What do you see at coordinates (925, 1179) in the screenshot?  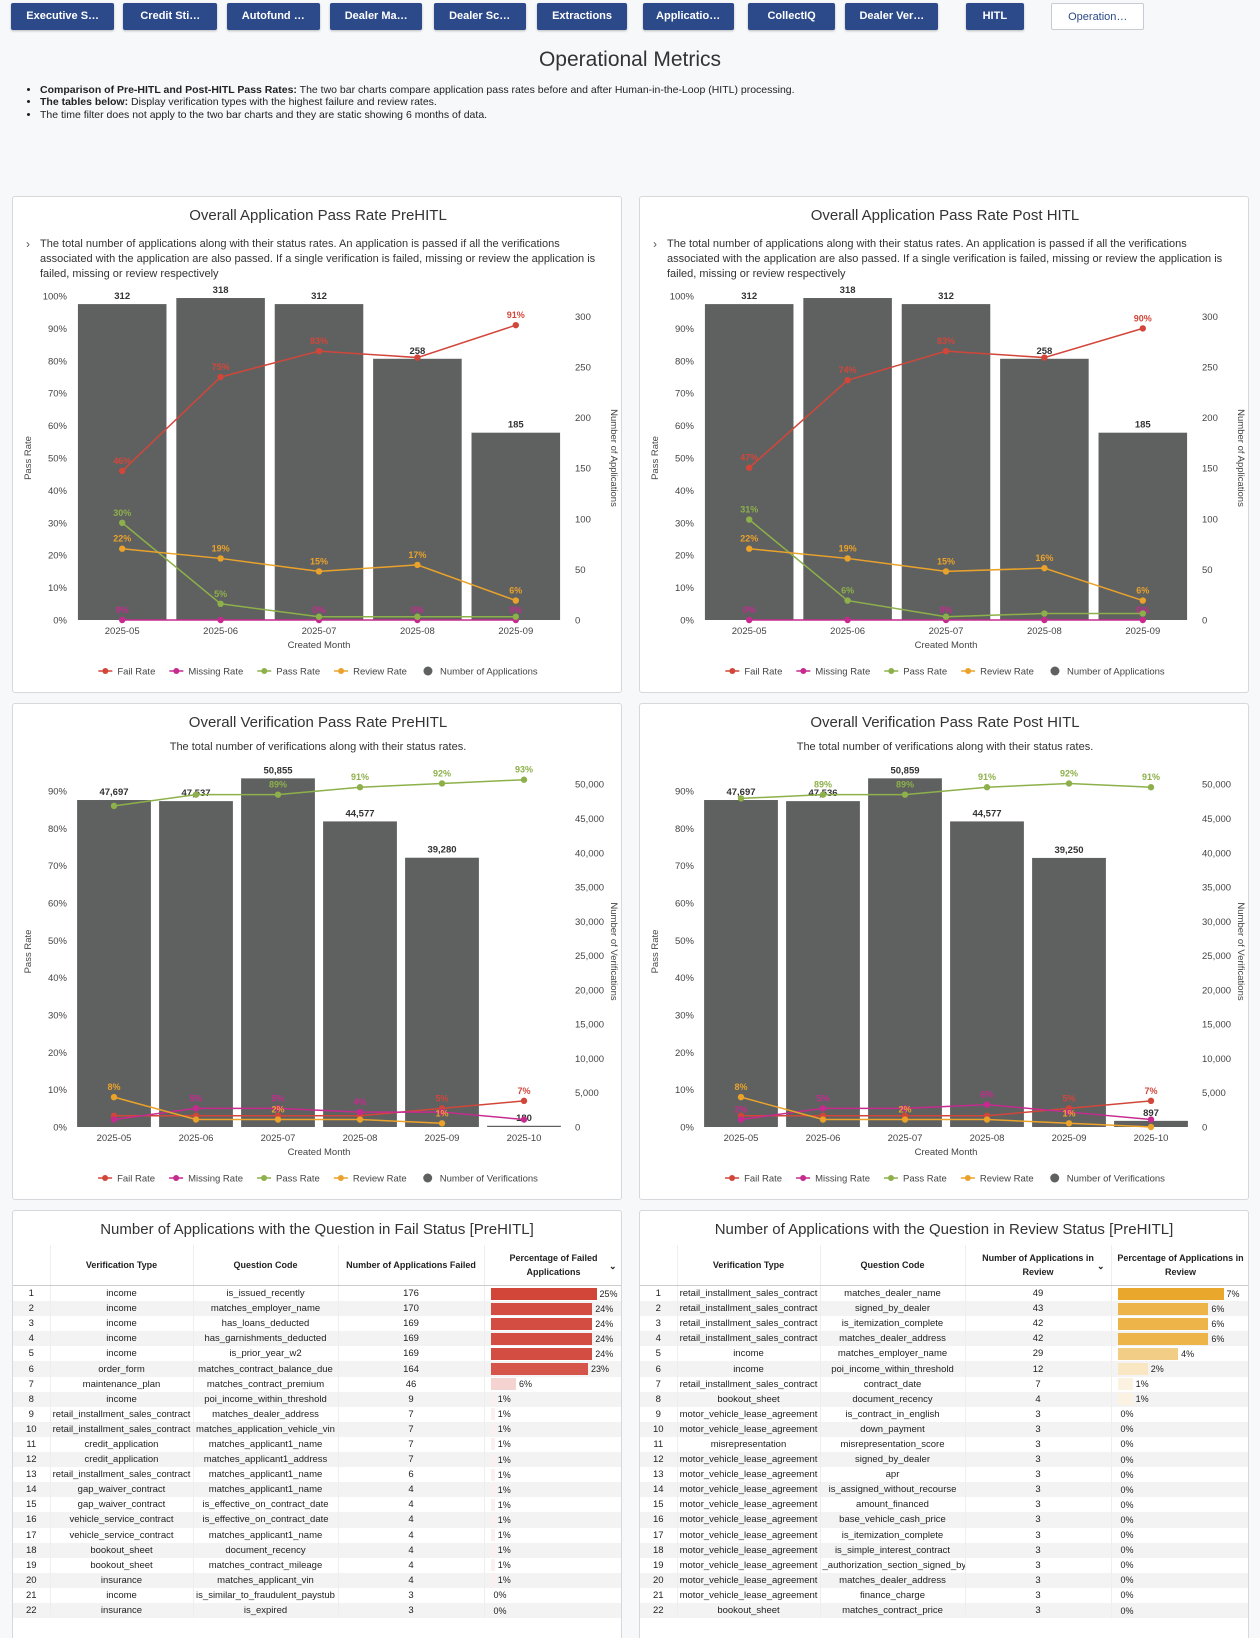 I see `legend-label: Pass Rate` at bounding box center [925, 1179].